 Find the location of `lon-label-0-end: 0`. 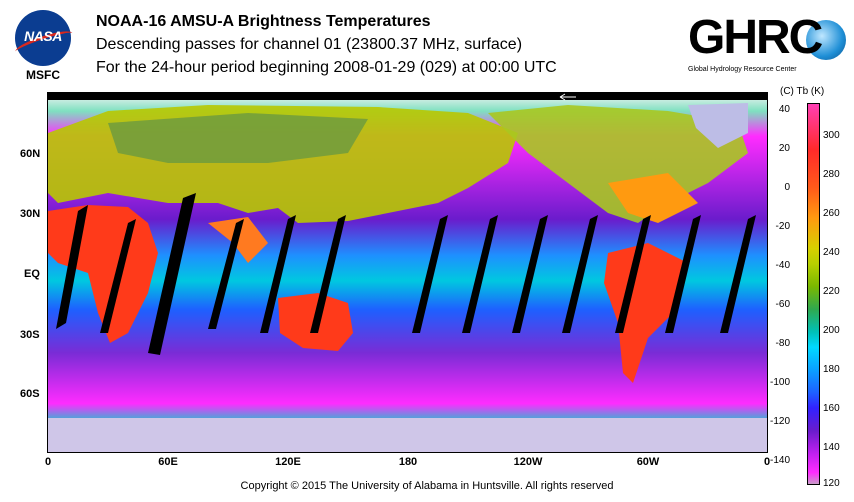

lon-label-0-end: 0 is located at coordinates (767, 462).